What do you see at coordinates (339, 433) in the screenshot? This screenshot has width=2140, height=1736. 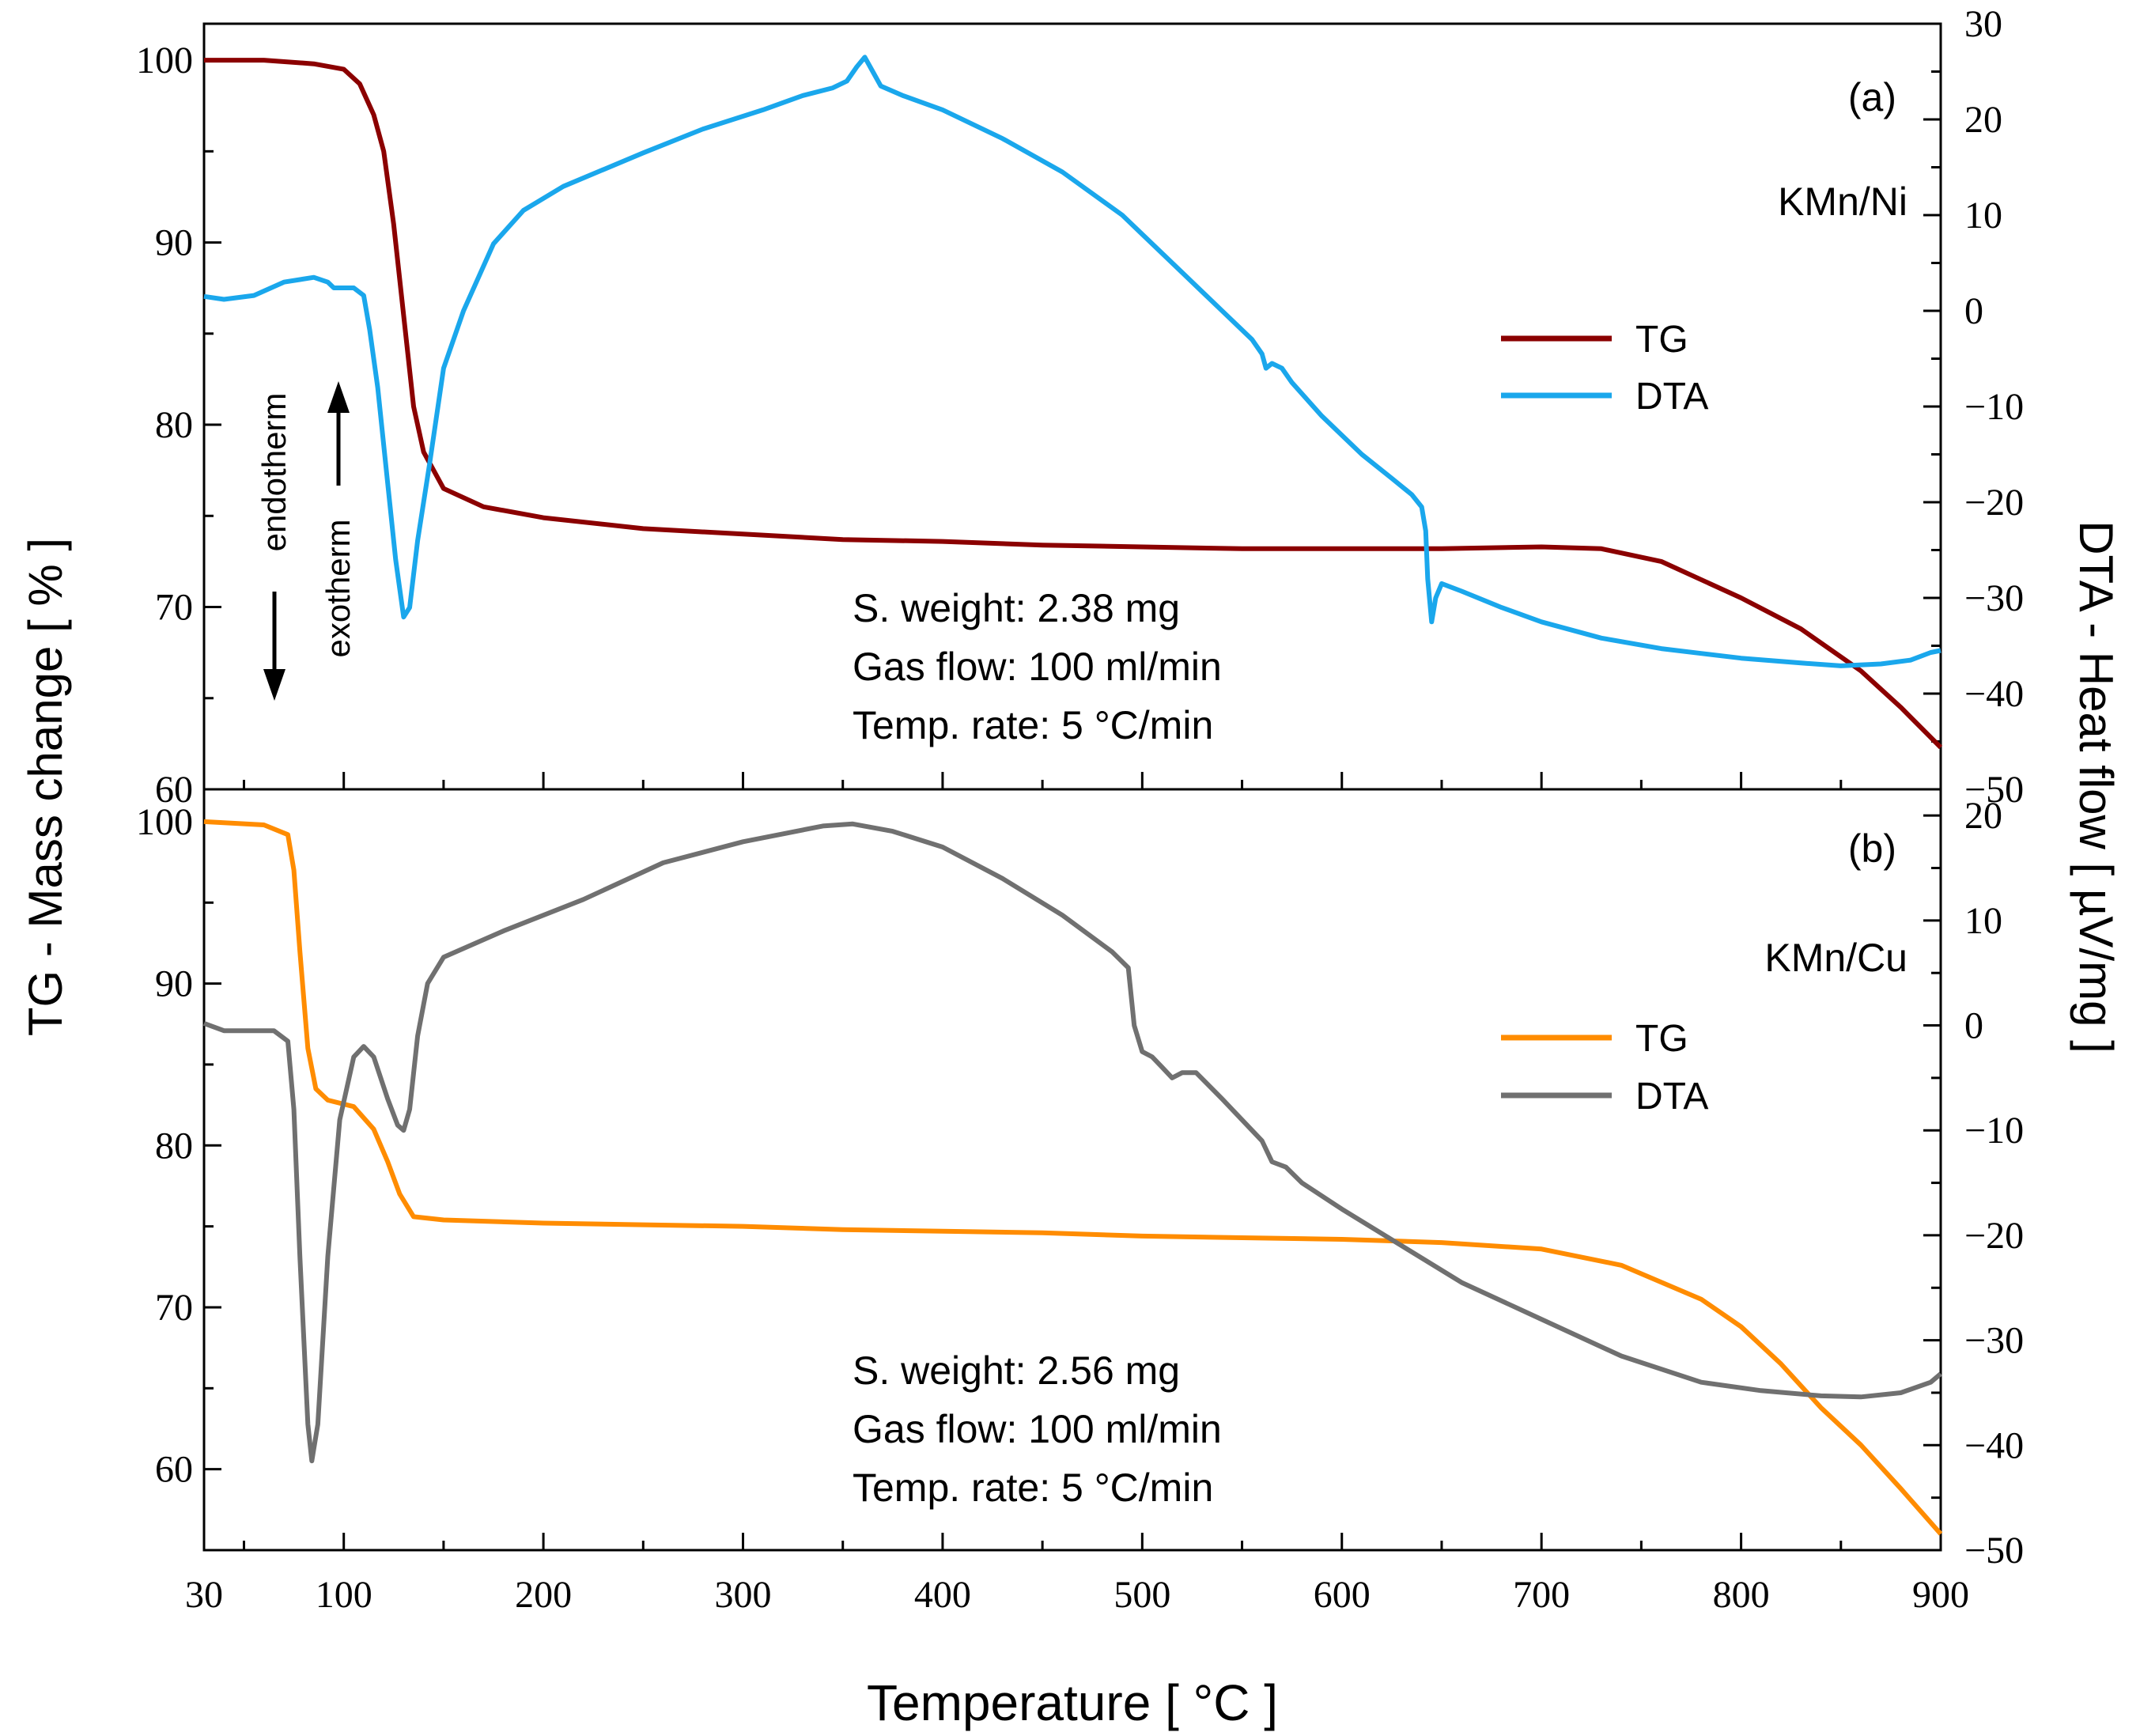 I see `exotherm-arrow-icon` at bounding box center [339, 433].